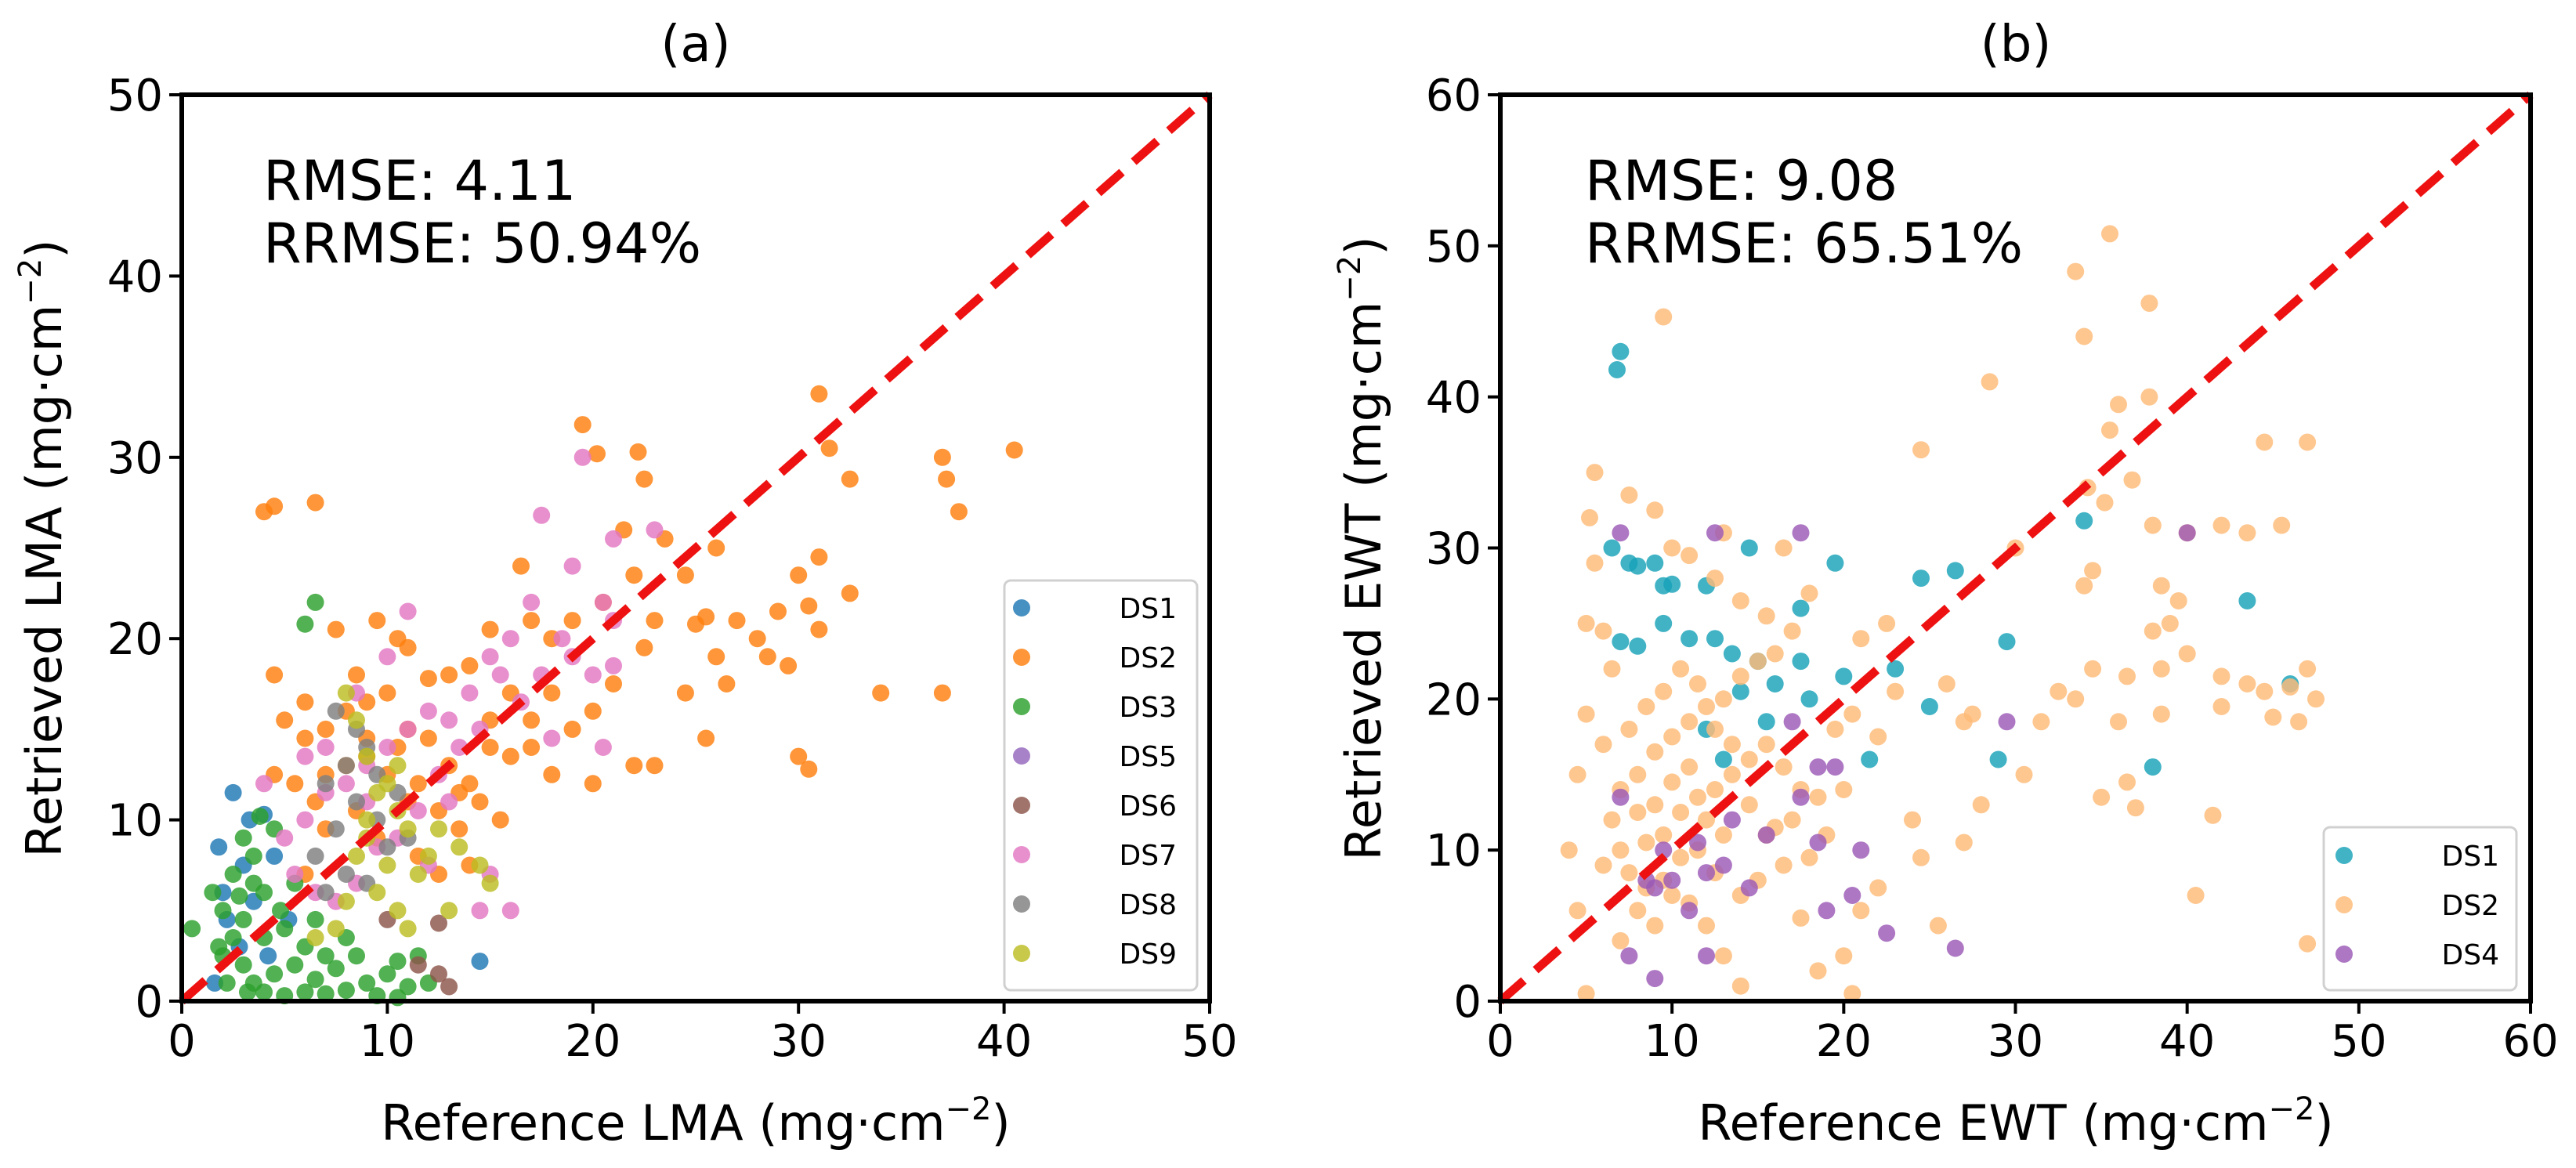 The image size is (2576, 1168). Describe the element at coordinates (1149, 905) in the screenshot. I see `panel-a-legend-label-ds8: DS8` at that location.